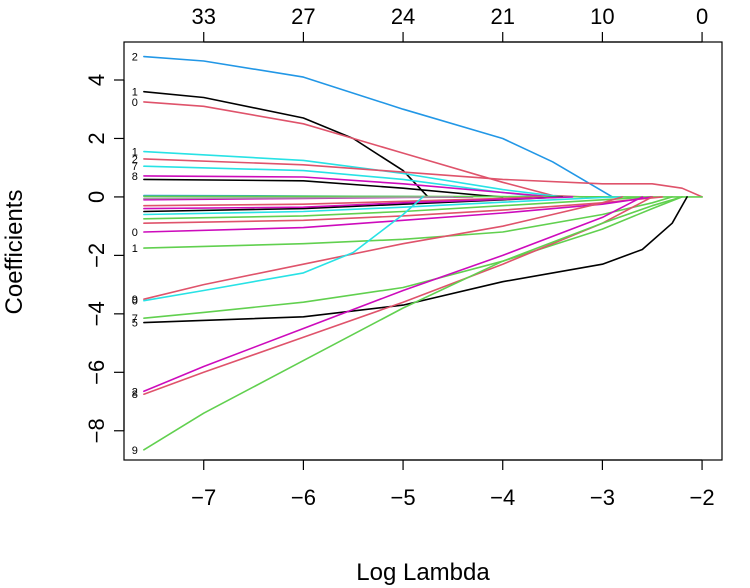 The width and height of the screenshot is (750, 588). I want to click on series-end-label-2: 0, so click(135, 103).